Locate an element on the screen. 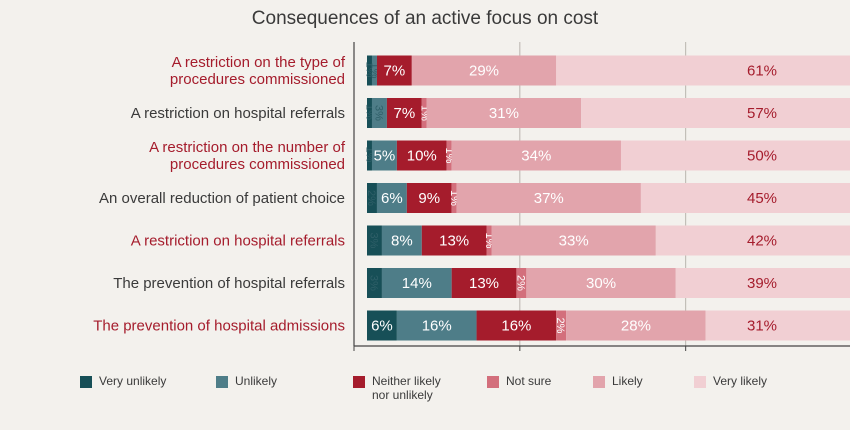 This screenshot has width=850, height=430. value-label: 10% is located at coordinates (422, 156).